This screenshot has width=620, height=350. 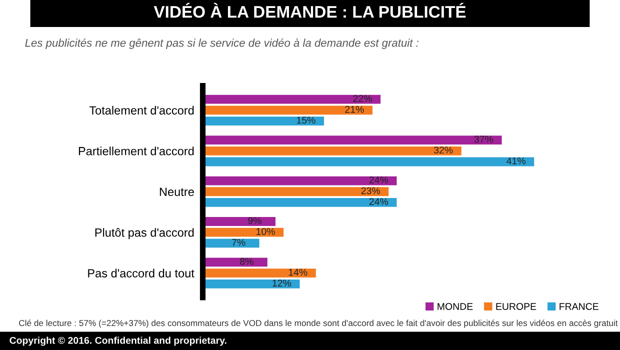 I want to click on data-label: 15%, so click(x=306, y=120).